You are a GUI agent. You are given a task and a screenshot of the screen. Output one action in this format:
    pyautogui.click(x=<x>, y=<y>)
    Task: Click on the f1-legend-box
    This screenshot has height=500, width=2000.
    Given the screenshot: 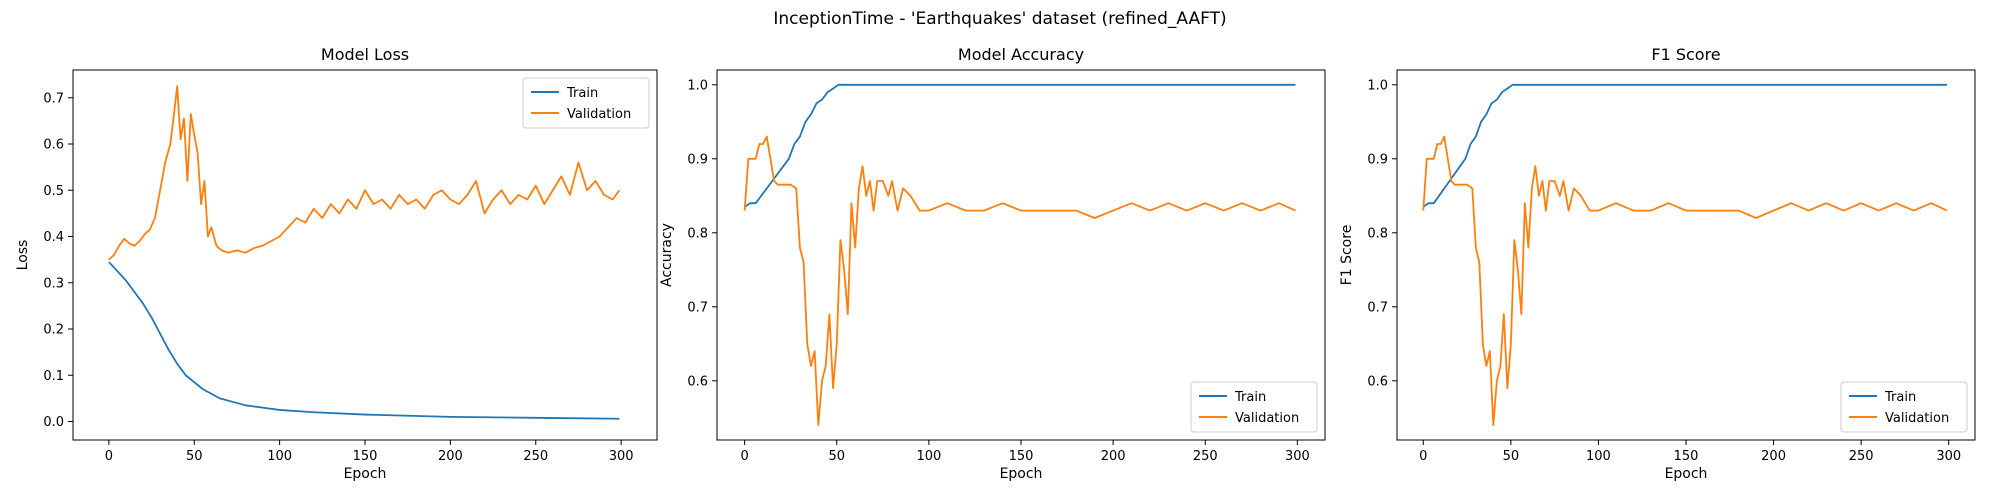 What is the action you would take?
    pyautogui.click(x=1904, y=407)
    